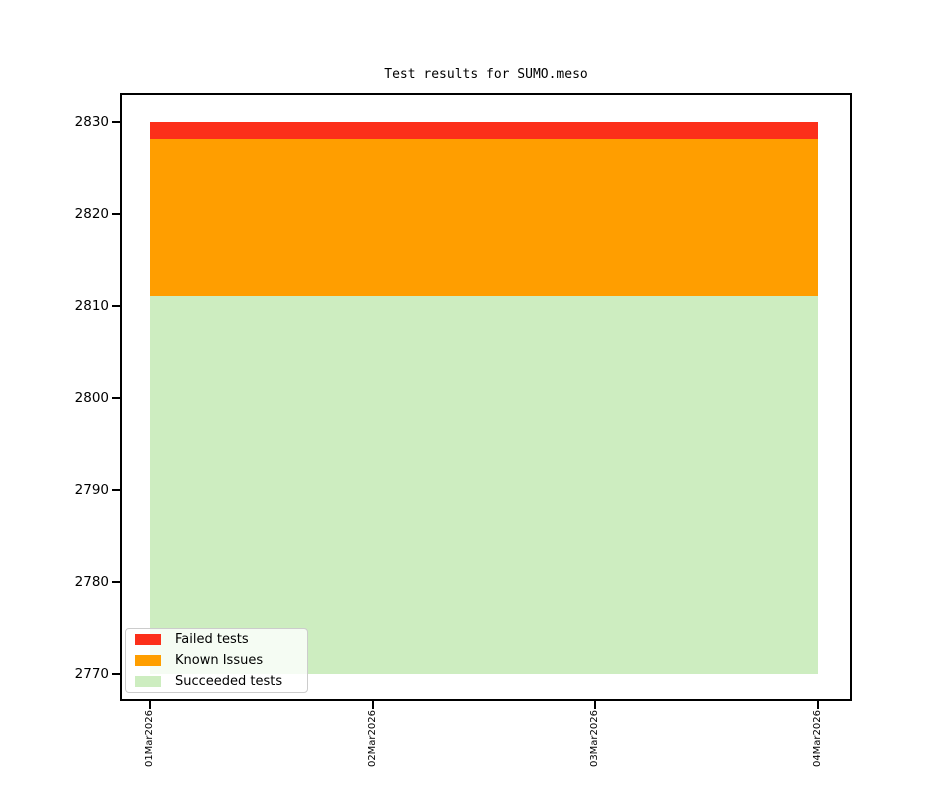  What do you see at coordinates (484, 217) in the screenshot?
I see `area-layer-known-issues` at bounding box center [484, 217].